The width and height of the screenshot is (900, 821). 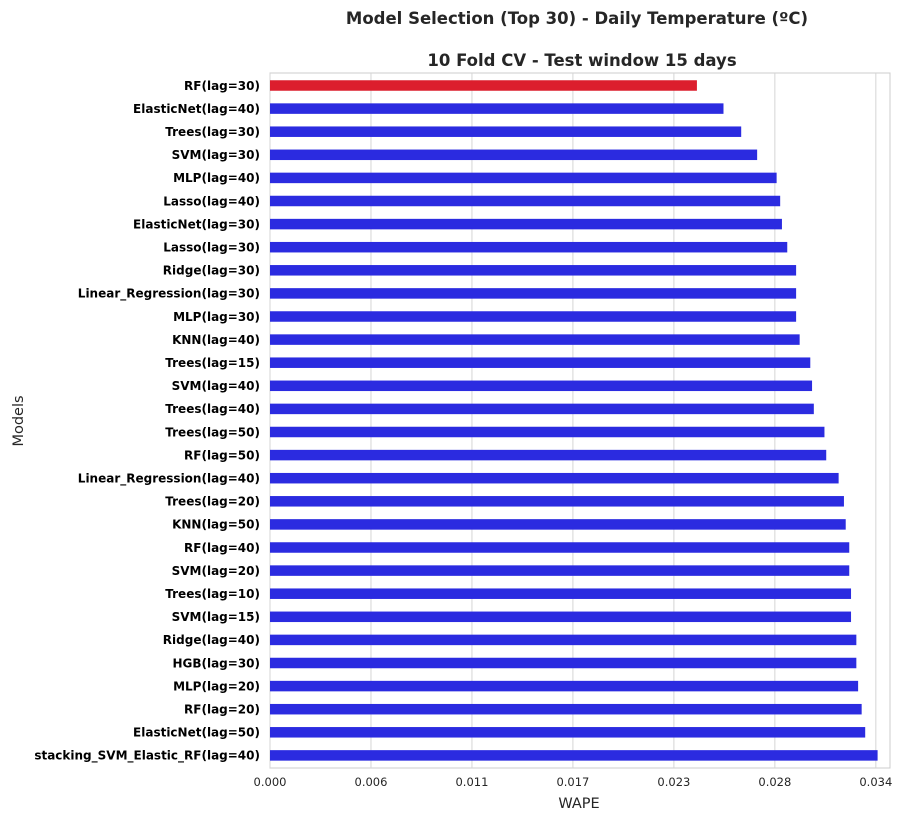 What do you see at coordinates (169, 479) in the screenshot?
I see `category-label: Linear_Regression(lag=40)` at bounding box center [169, 479].